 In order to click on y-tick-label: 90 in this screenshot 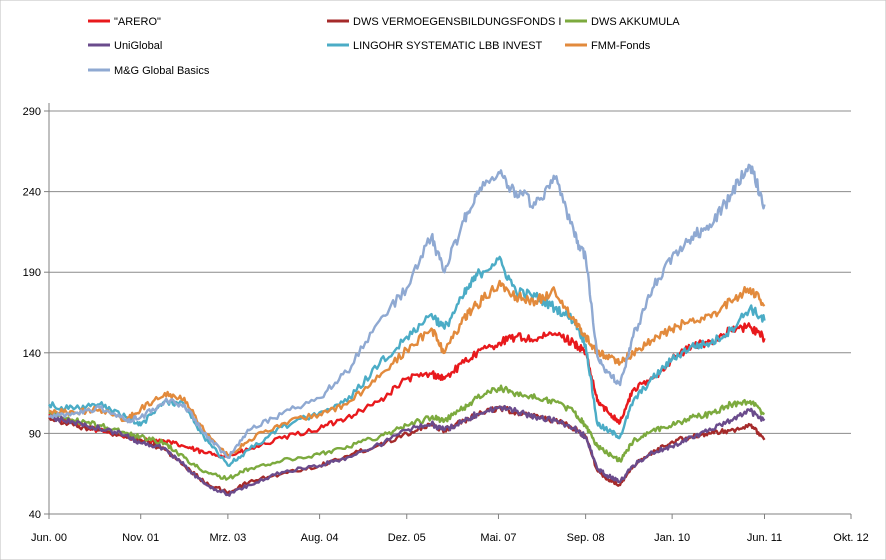, I will do `click(35, 434)`.